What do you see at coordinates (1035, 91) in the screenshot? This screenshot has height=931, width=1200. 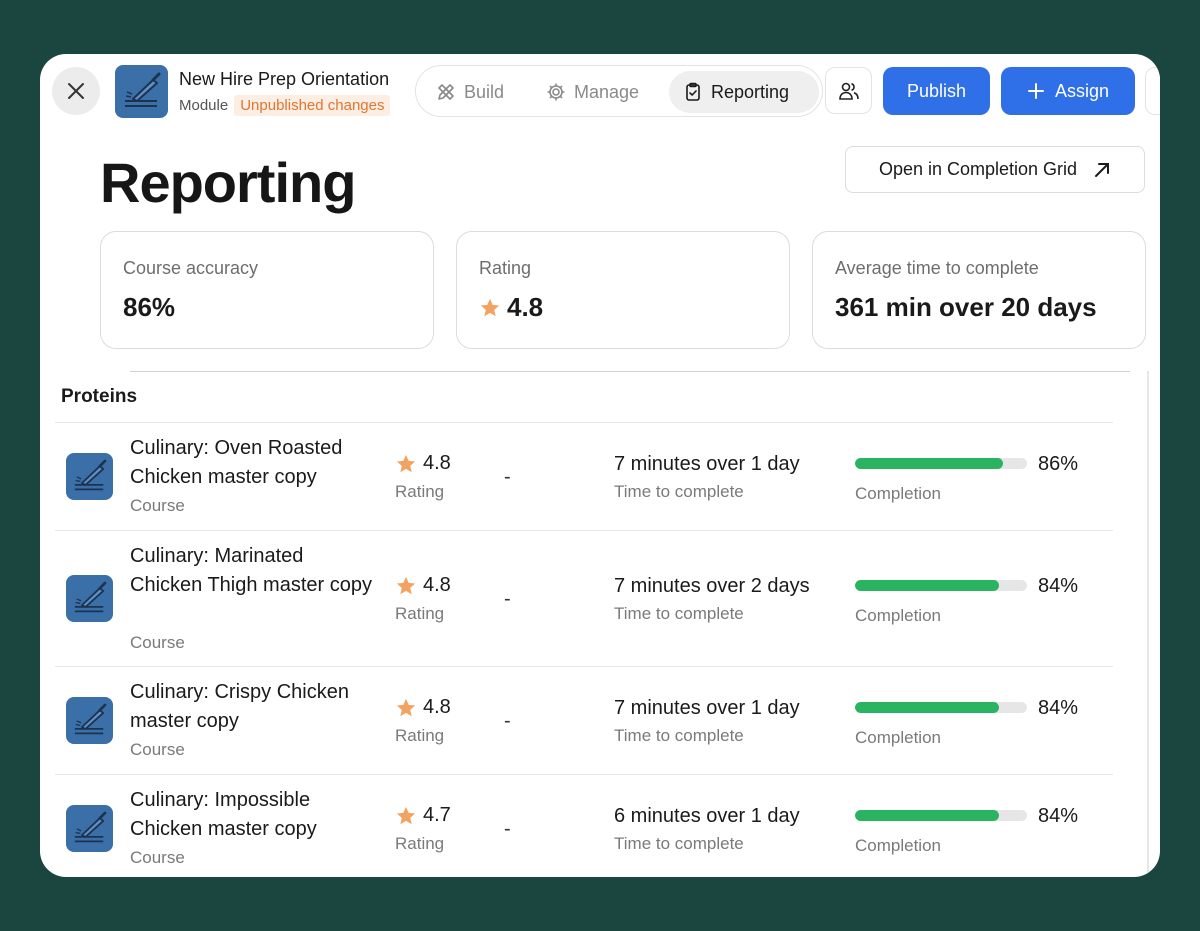 I see `plus-icon` at bounding box center [1035, 91].